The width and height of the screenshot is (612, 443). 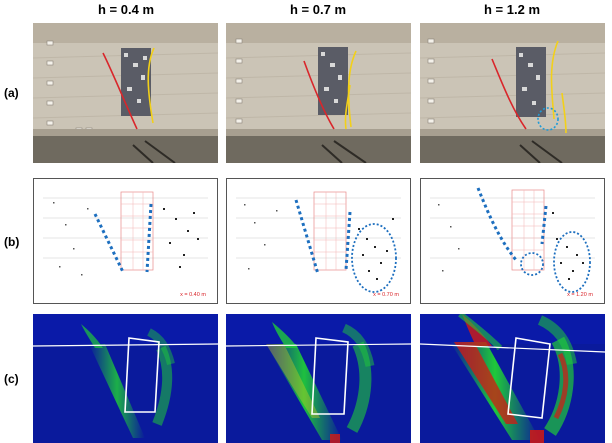 I want to click on simulation-panel-h04, so click(x=125, y=378).